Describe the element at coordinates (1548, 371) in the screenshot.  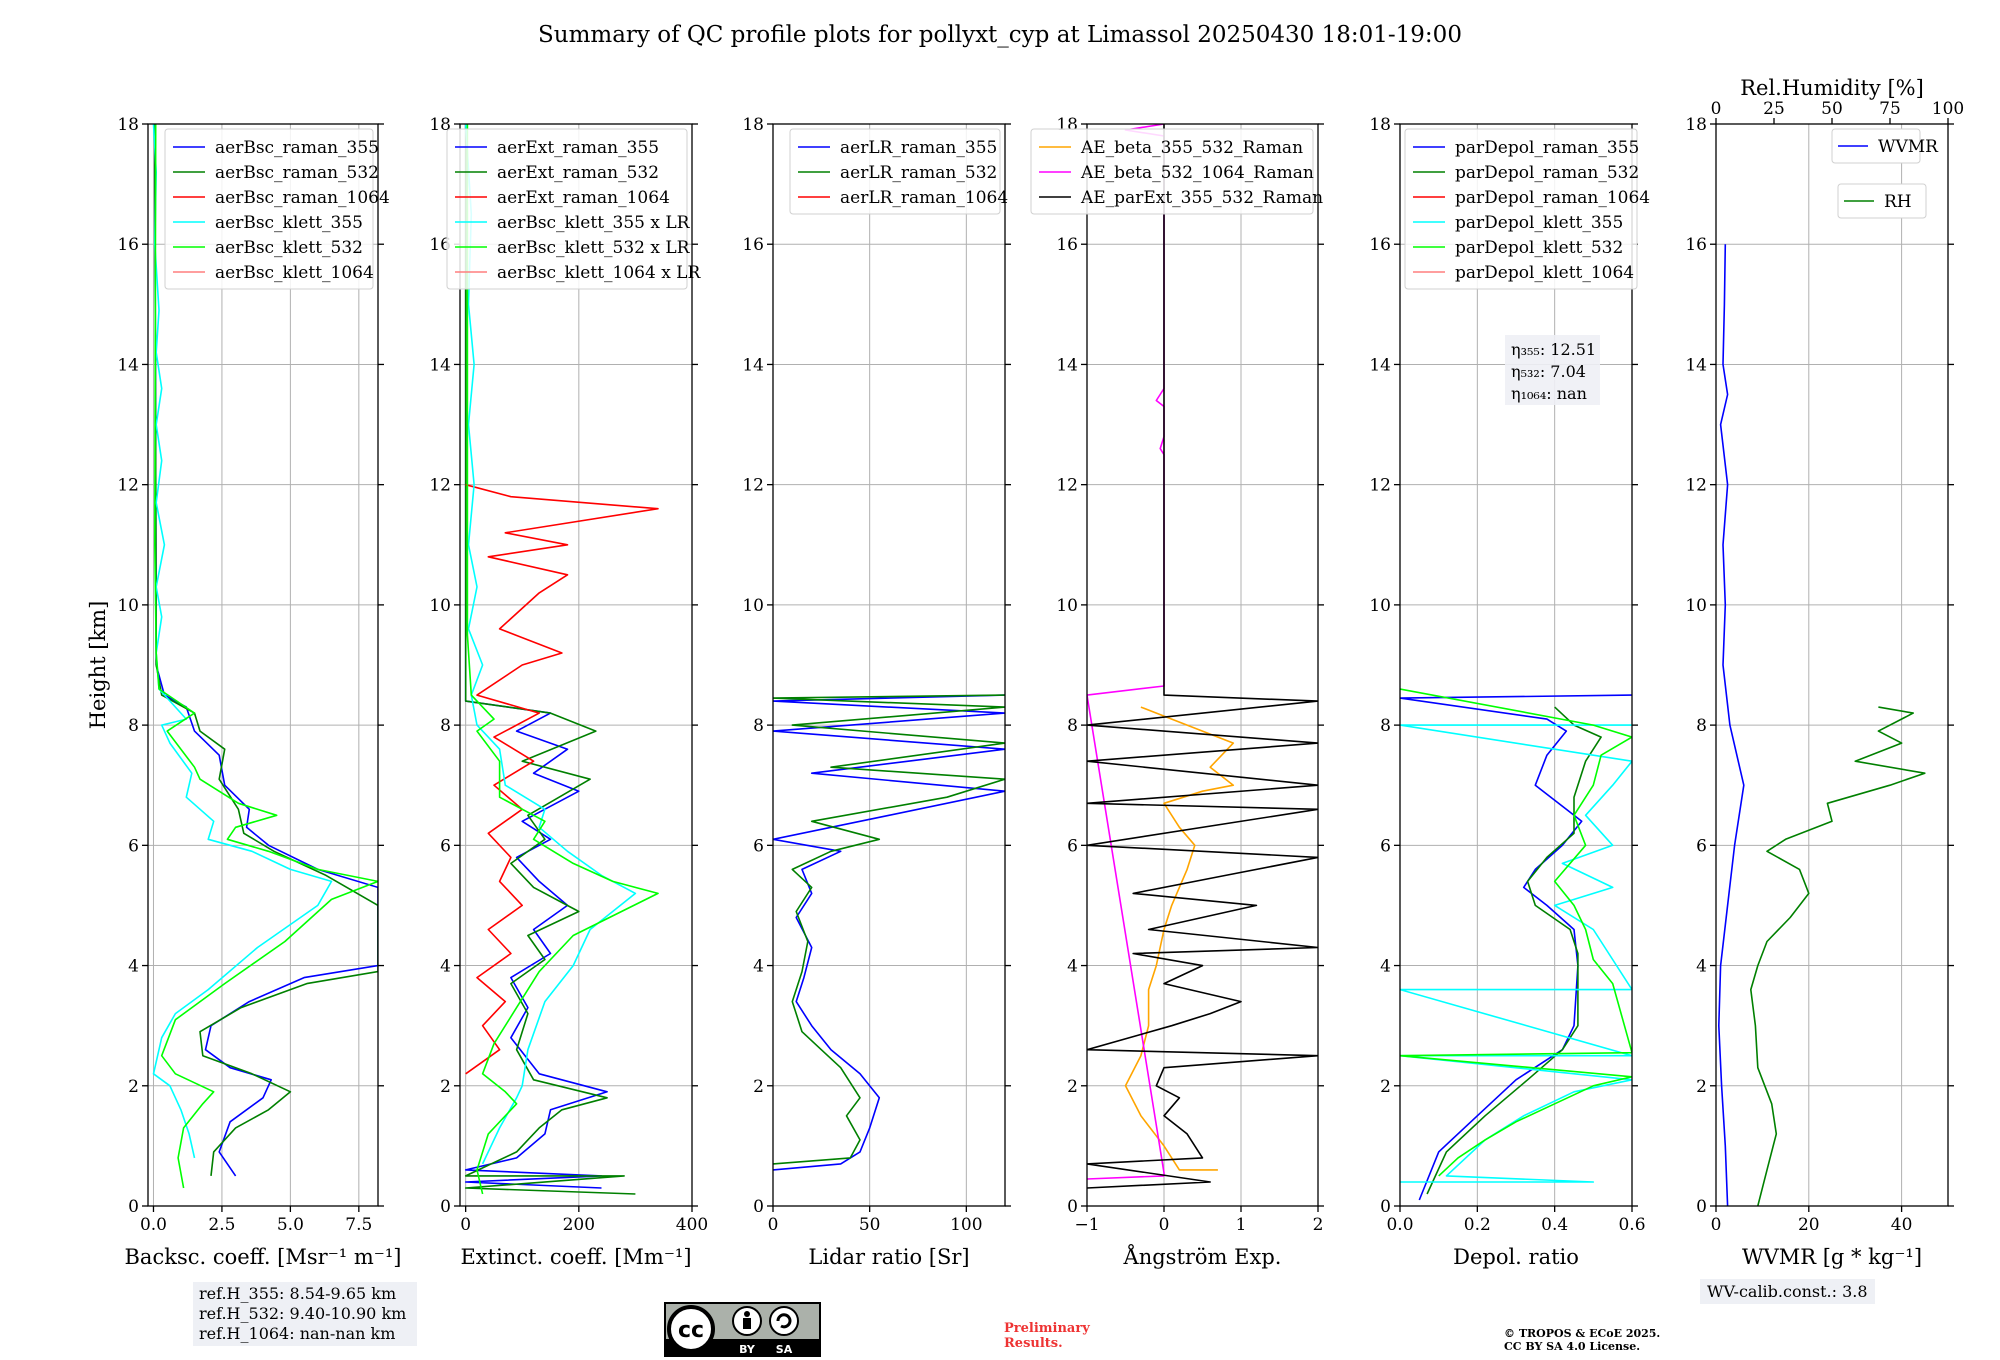
I see `eta-annotation-line: η₅₃₂: 7.04` at that location.